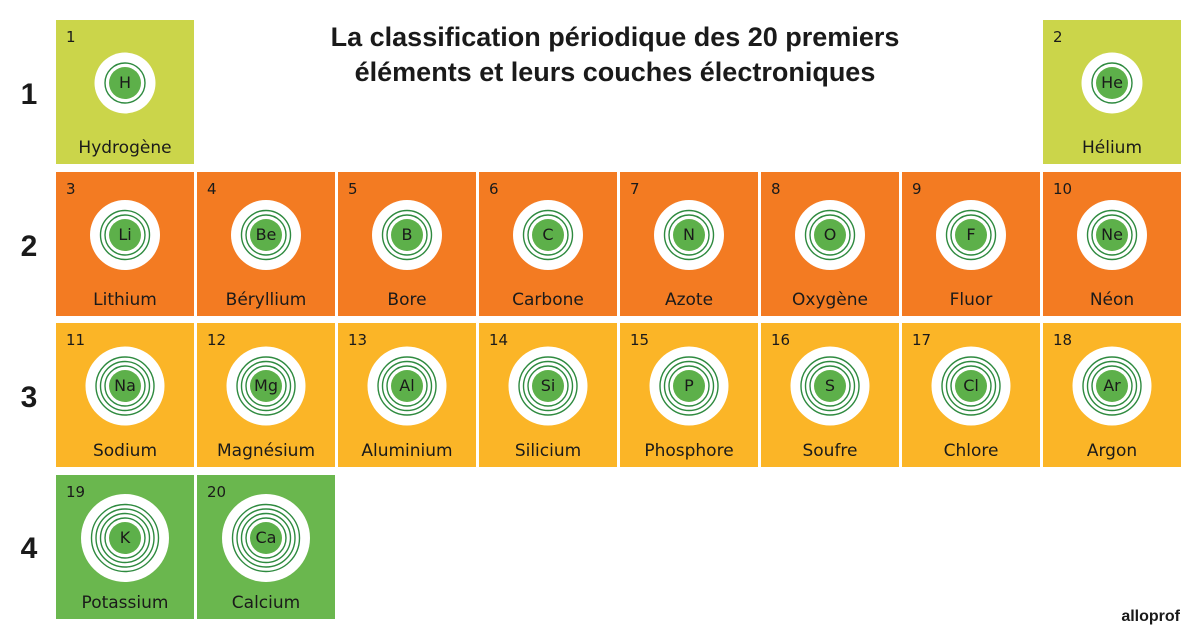 The image size is (1200, 642). I want to click on element-cell-c: 6 C Carbone, so click(548, 244).